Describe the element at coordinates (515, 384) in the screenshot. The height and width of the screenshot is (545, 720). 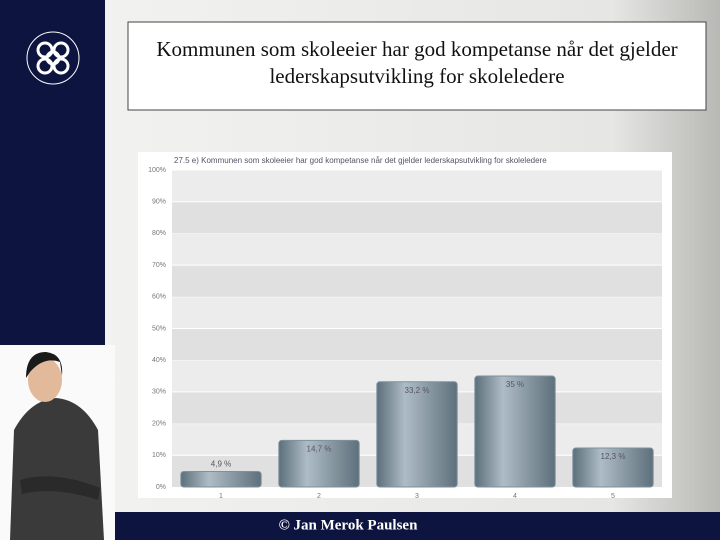
I see `value-label: 35 %` at that location.